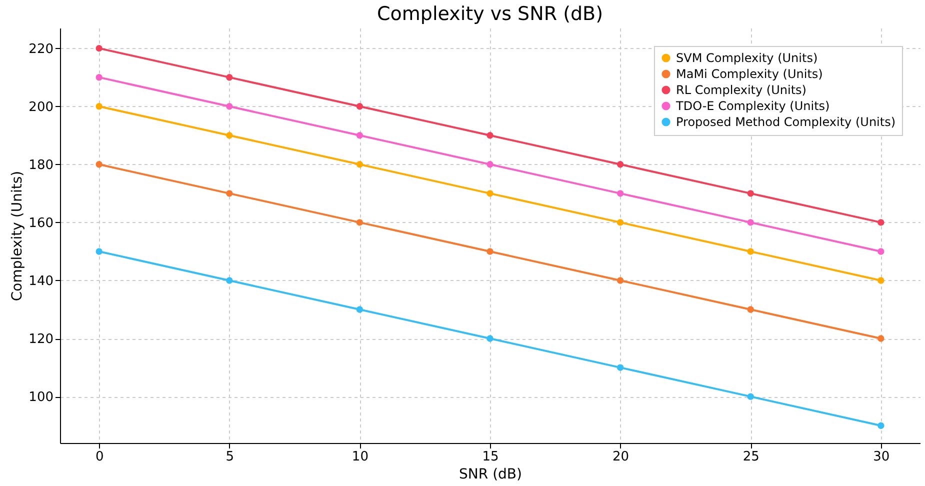 This screenshot has width=925, height=486. Describe the element at coordinates (41, 49) in the screenshot. I see `y-tick-label: 220` at that location.